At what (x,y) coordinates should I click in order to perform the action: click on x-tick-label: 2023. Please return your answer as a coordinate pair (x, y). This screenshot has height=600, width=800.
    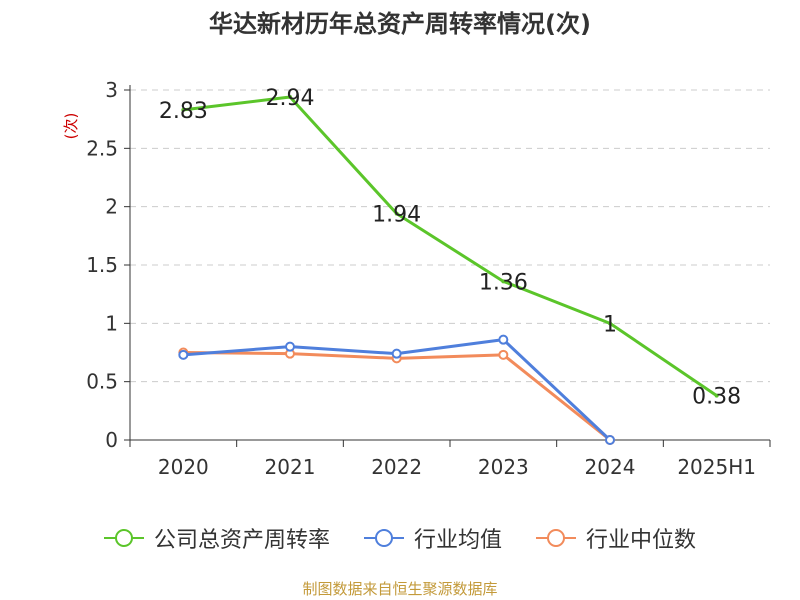
    Looking at the image, I should click on (503, 467).